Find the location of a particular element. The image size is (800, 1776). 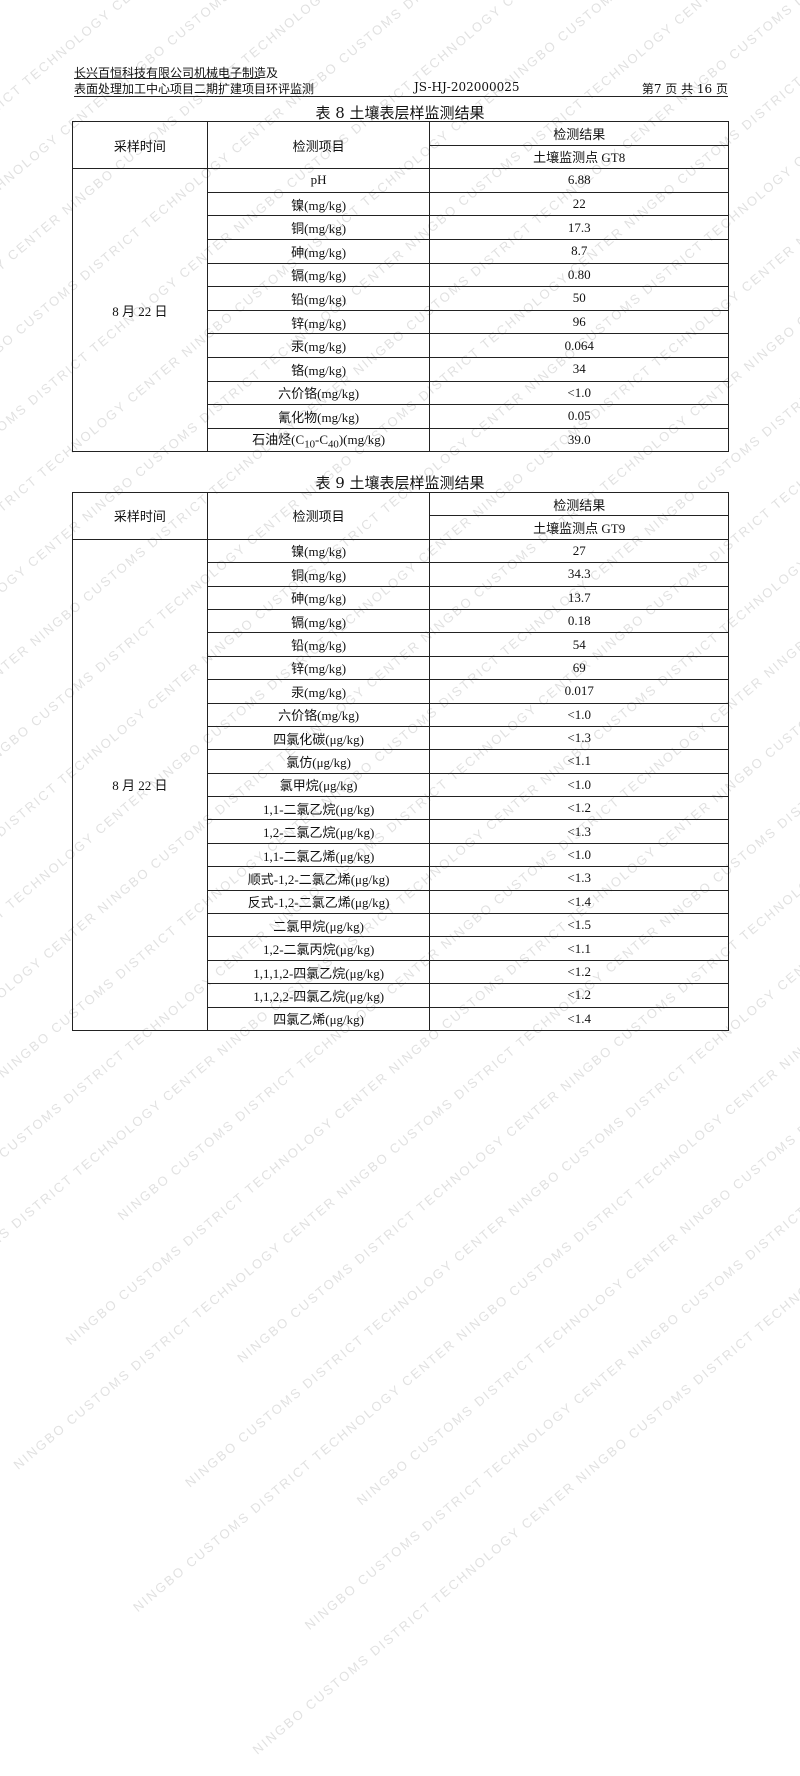

table-row: 砷(mg/kg) 13.7 is located at coordinates (401, 597).